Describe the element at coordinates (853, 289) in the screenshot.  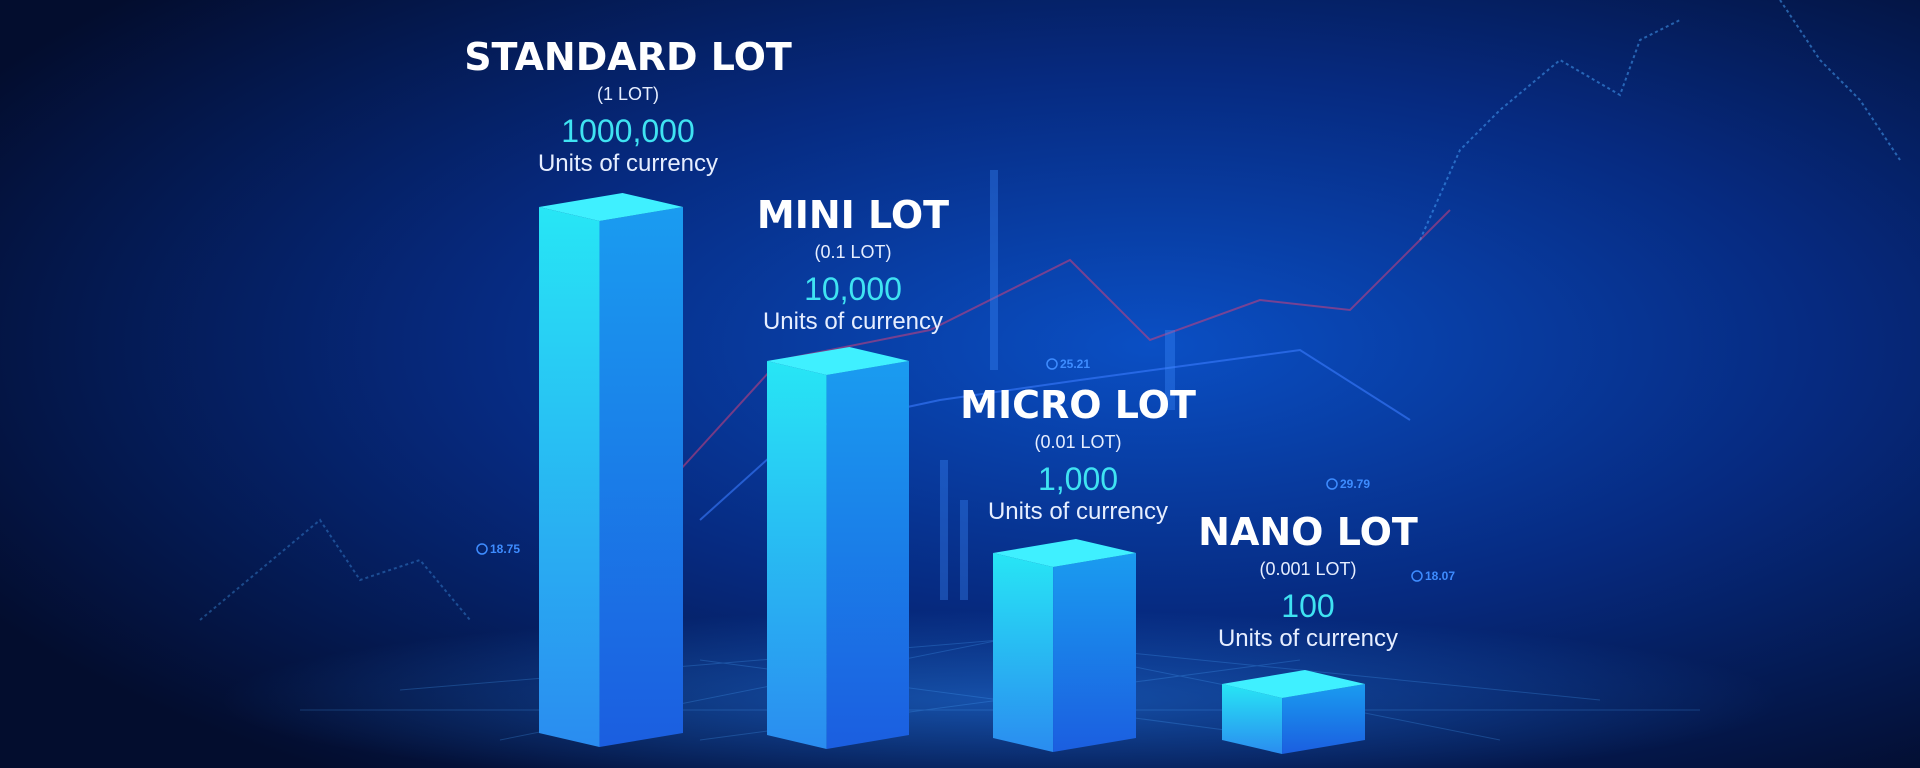
I see `lot-amount: 10,000` at that location.